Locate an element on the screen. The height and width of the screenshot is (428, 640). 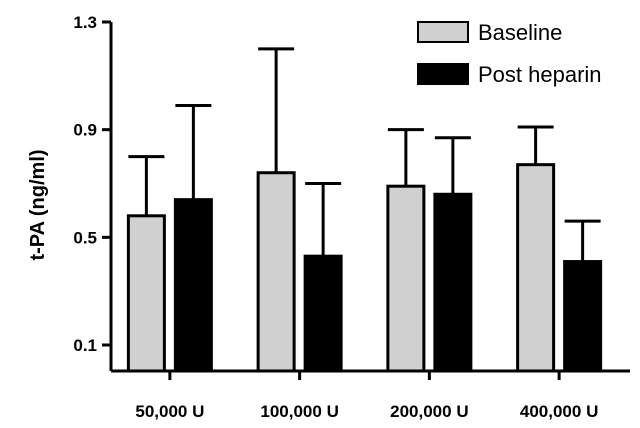
legend-swatch-baseline is located at coordinates (443, 32).